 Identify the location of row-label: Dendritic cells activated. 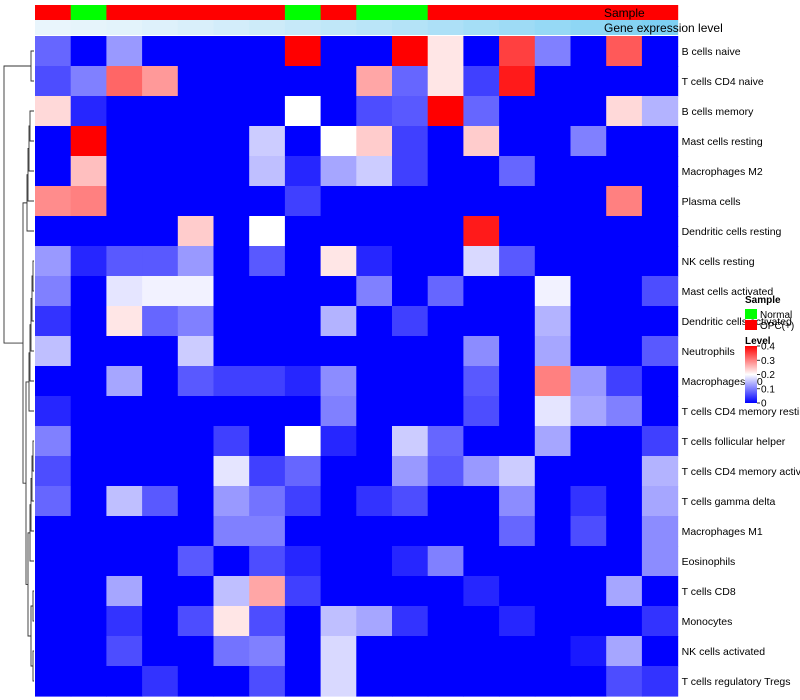
(737, 322).